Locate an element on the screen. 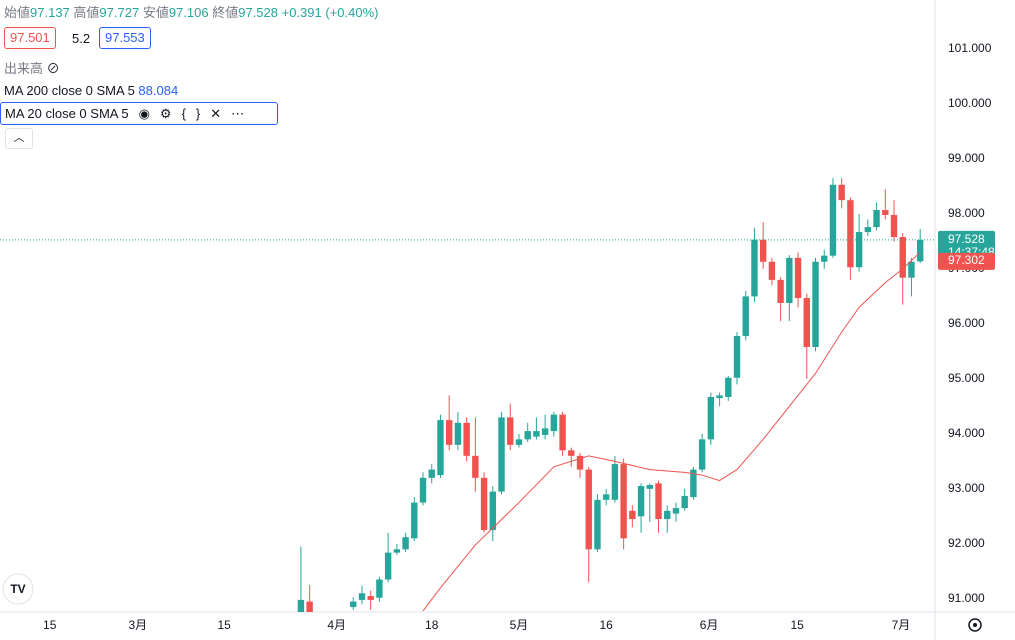  ma-price-label: 97.302 is located at coordinates (966, 260).